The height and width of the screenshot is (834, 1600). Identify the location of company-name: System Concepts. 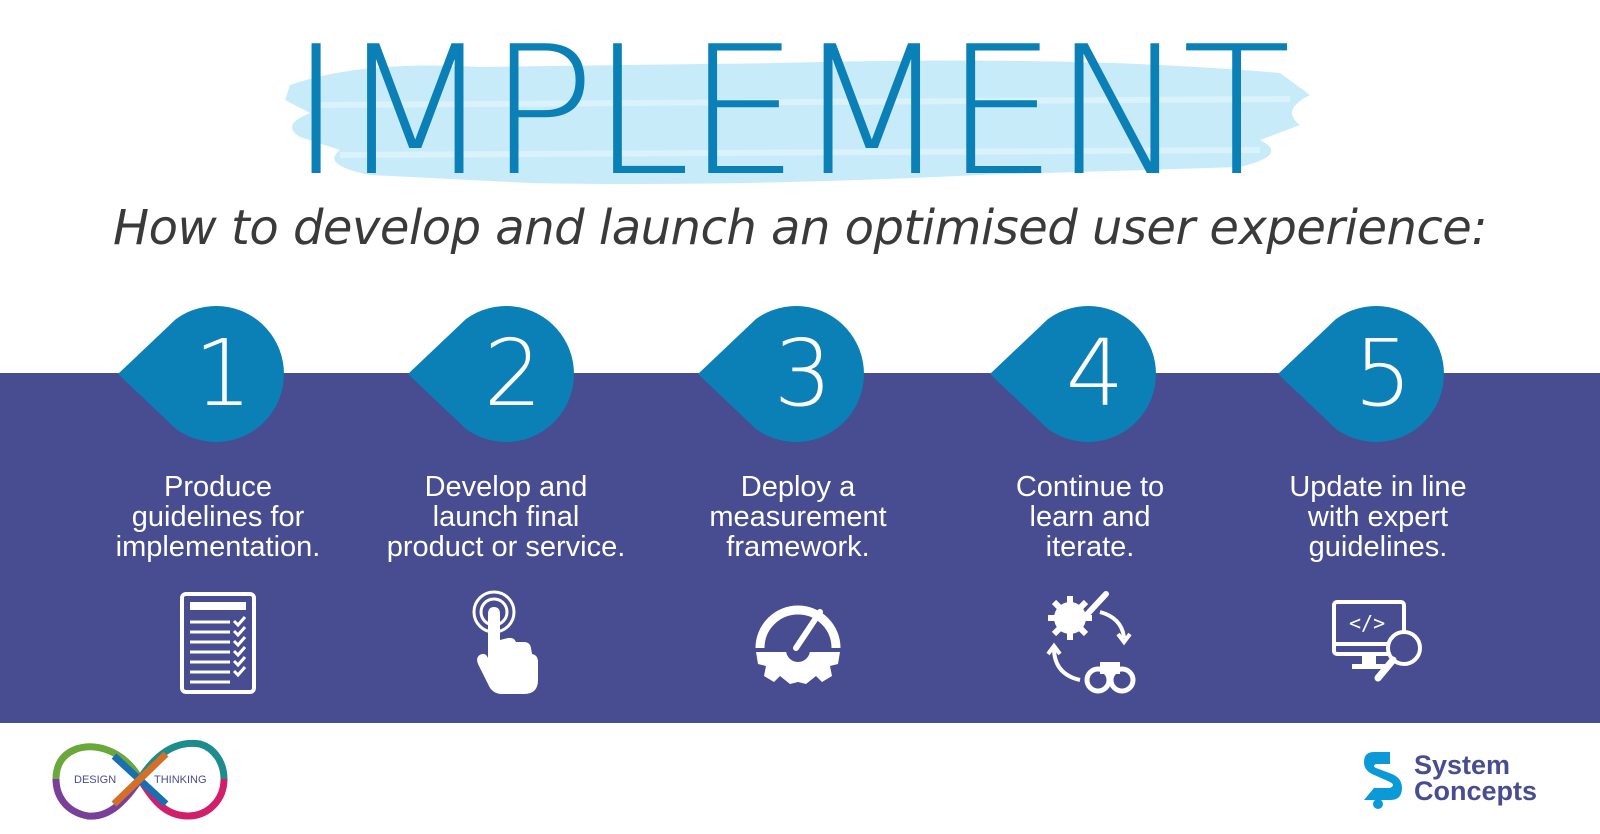
(1476, 778).